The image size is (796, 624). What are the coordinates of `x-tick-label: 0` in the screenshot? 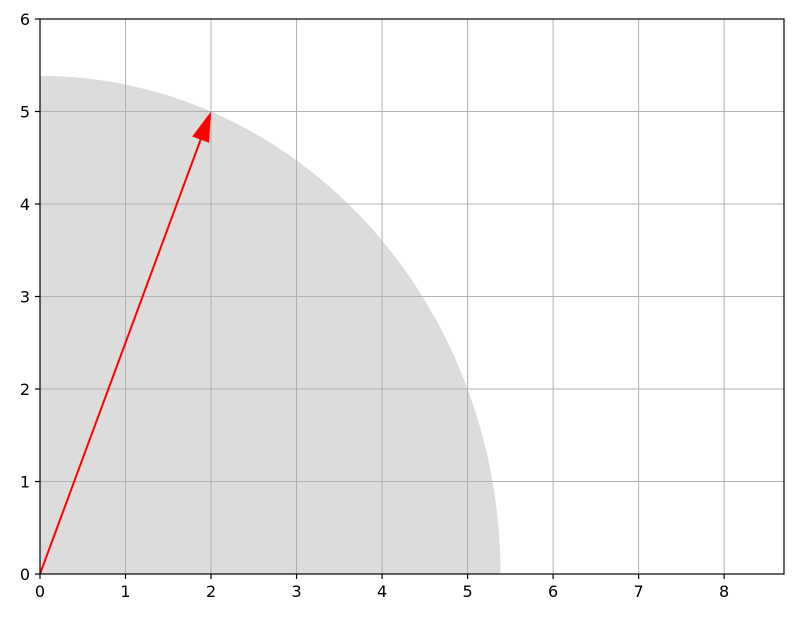 It's located at (40, 591).